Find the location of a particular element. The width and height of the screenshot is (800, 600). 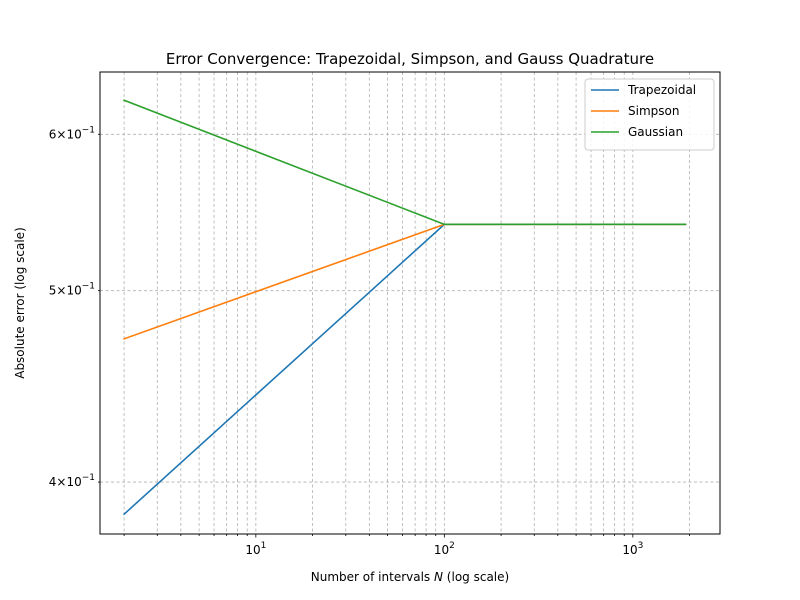

y-tick-label: 6×10⁻¹ is located at coordinates (72, 133).